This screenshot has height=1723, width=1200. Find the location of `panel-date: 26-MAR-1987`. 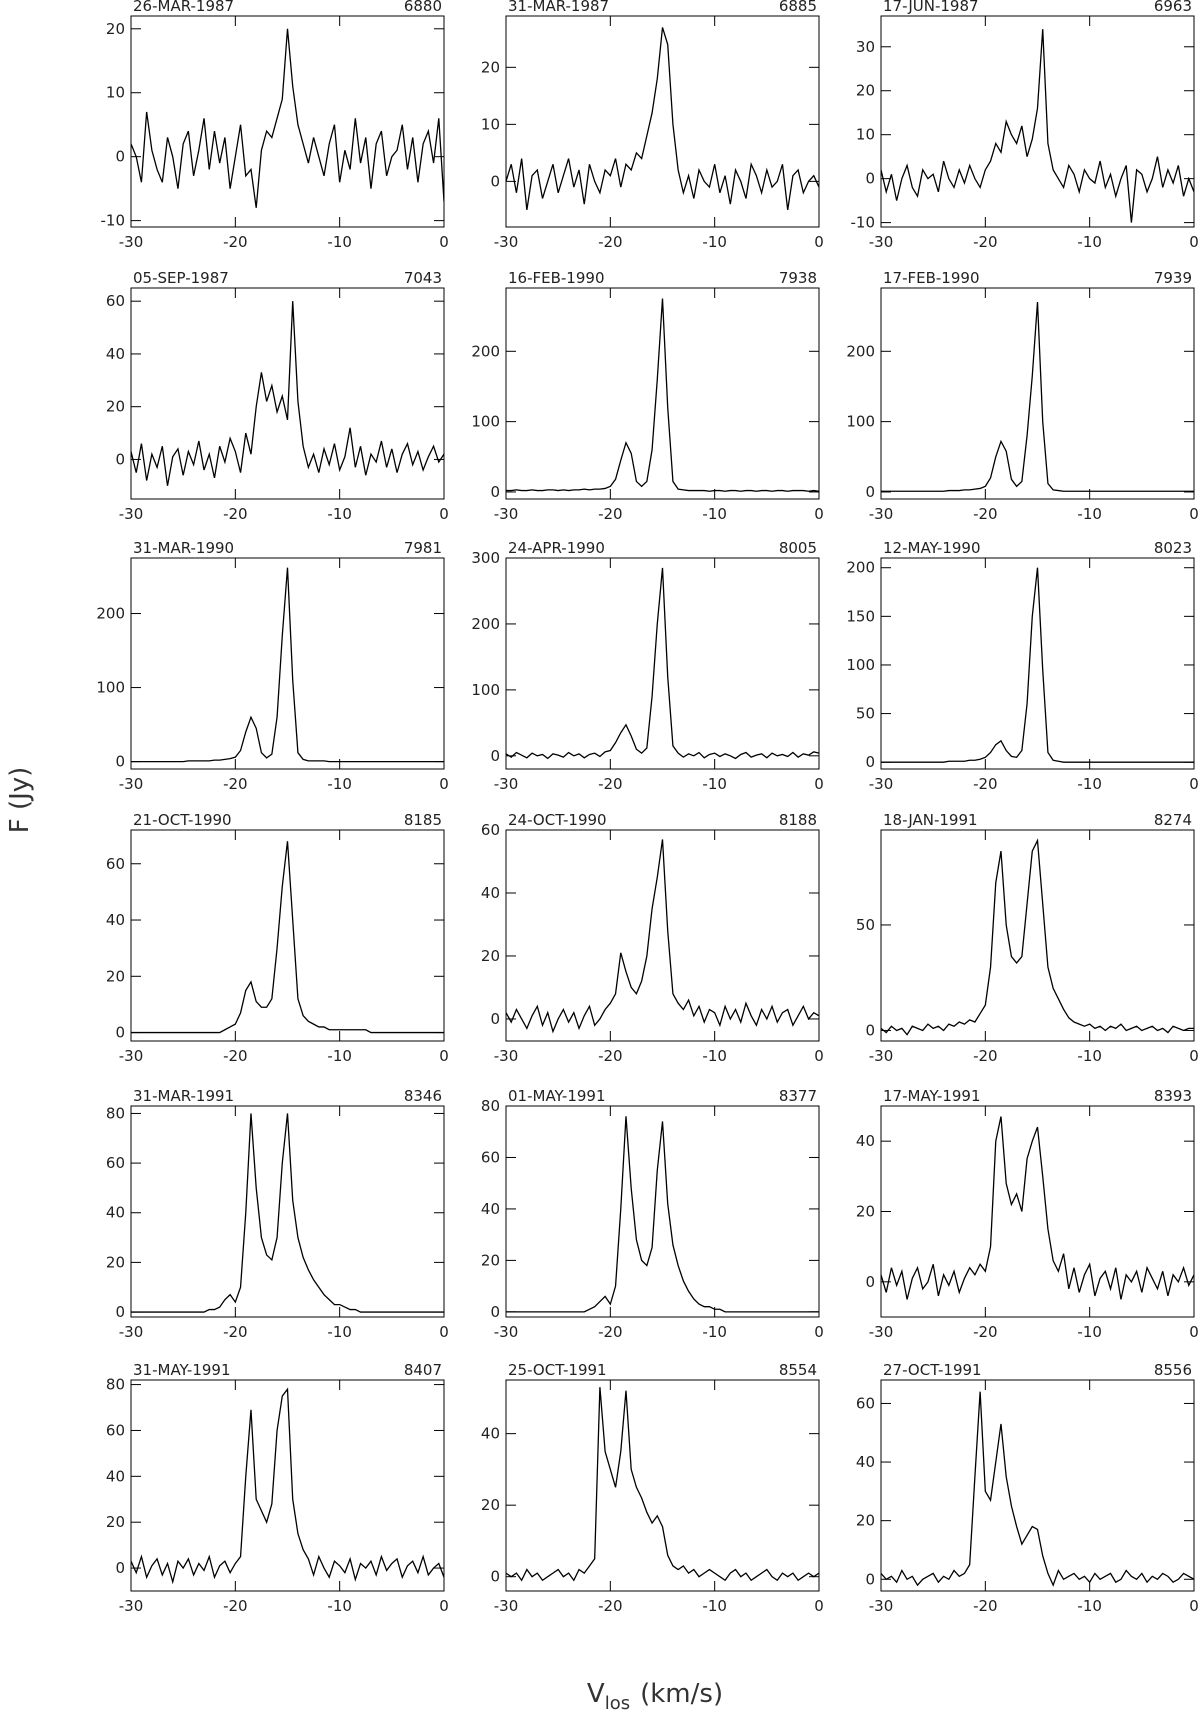

panel-date: 26-MAR-1987 is located at coordinates (183, 7).